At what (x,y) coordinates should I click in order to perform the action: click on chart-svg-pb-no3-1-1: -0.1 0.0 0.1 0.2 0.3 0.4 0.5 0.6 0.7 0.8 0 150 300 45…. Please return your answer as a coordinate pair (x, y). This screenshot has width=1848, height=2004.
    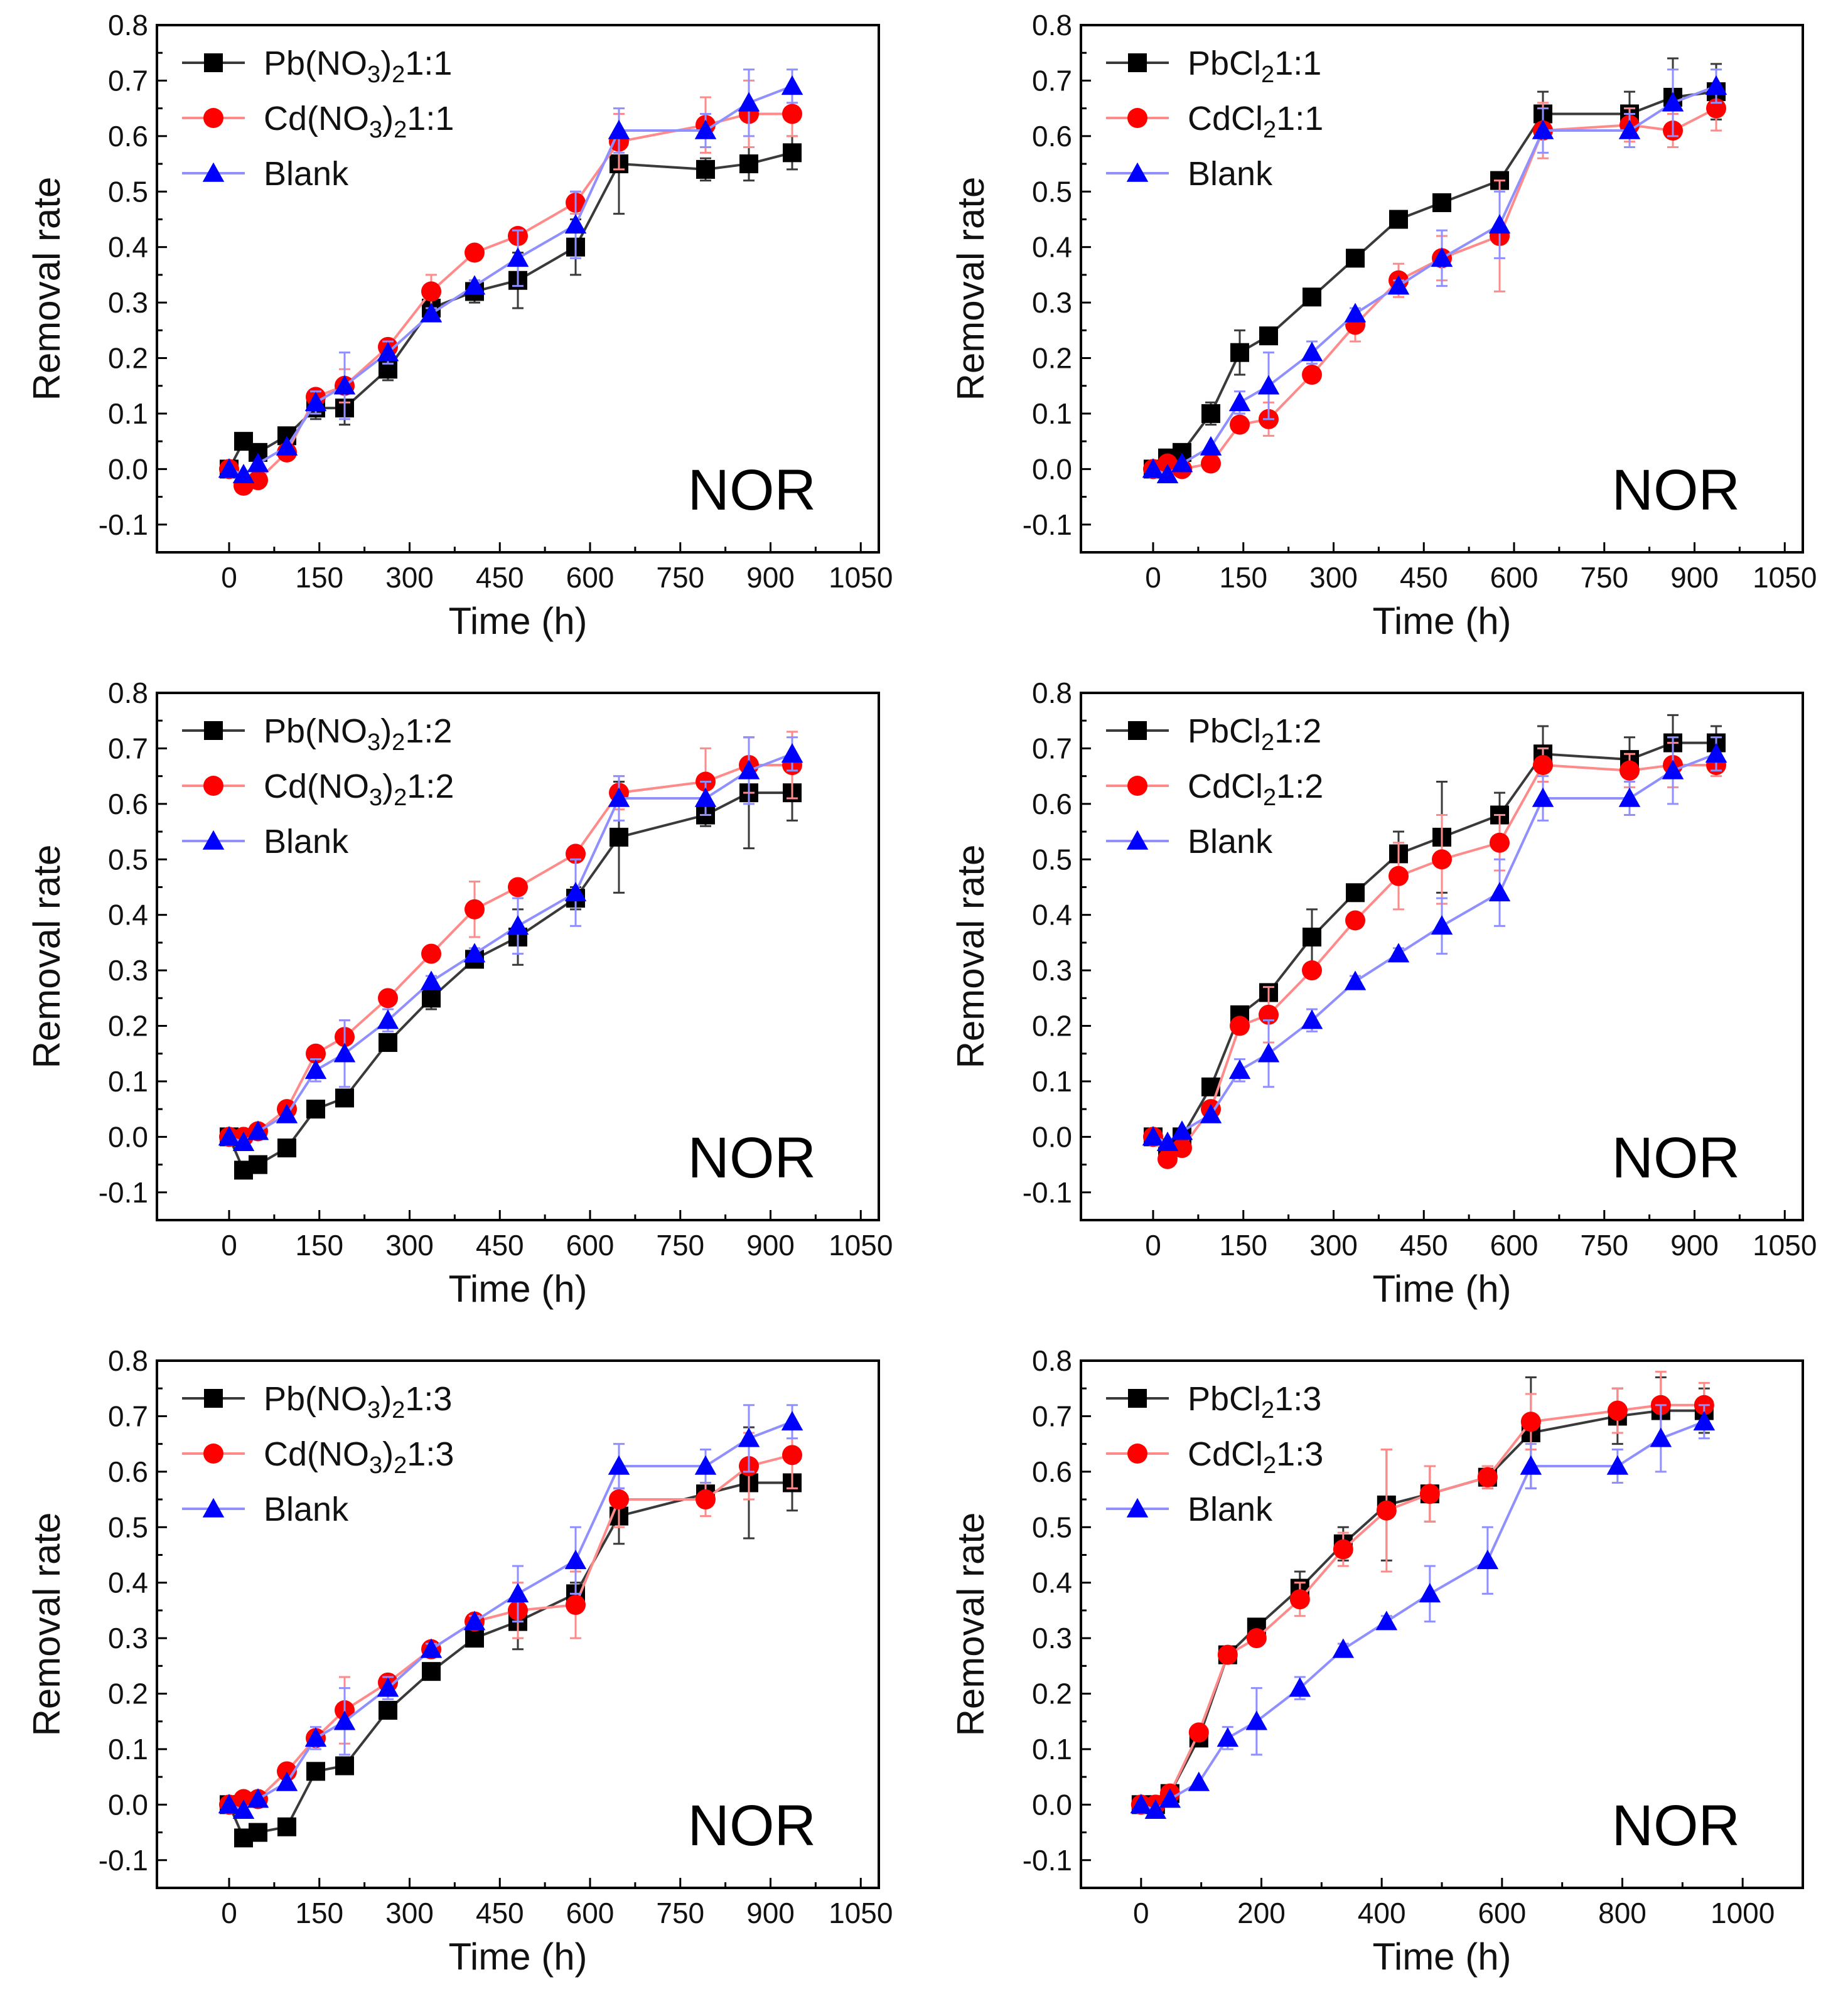
    Looking at the image, I should click on (459, 325).